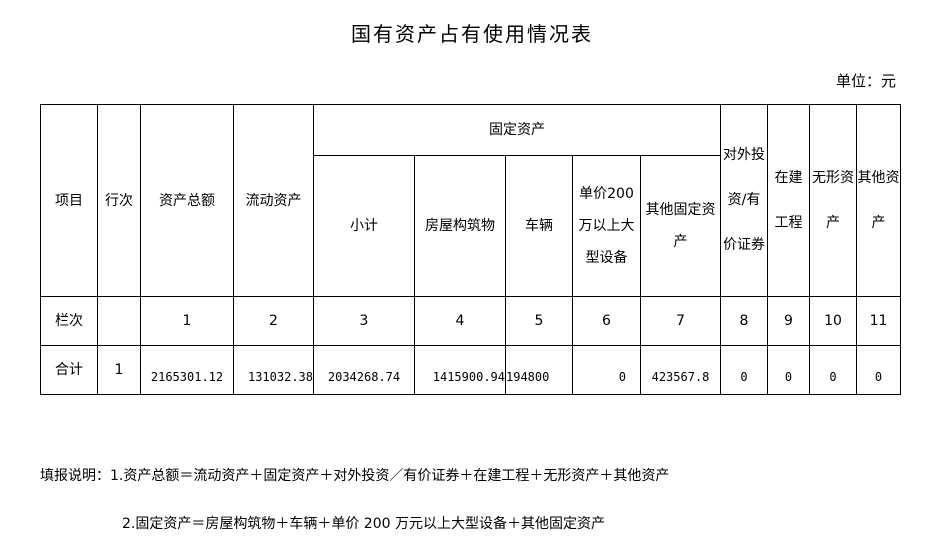 The height and width of the screenshot is (559, 944). I want to click on header-other-fixed: 其他固定资产, so click(680, 226).